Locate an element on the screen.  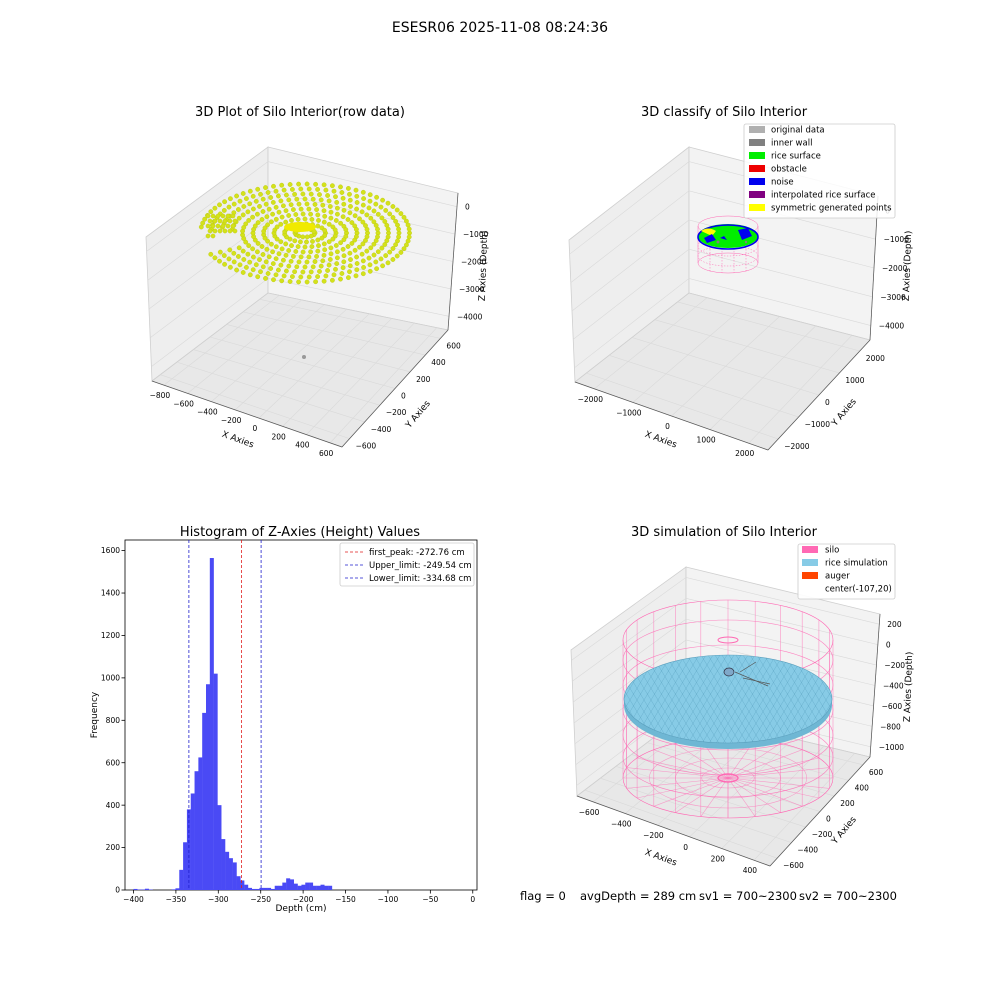
panel-classify-3d: 3D classify of Silo Interior is located at coordinates (741, 281).